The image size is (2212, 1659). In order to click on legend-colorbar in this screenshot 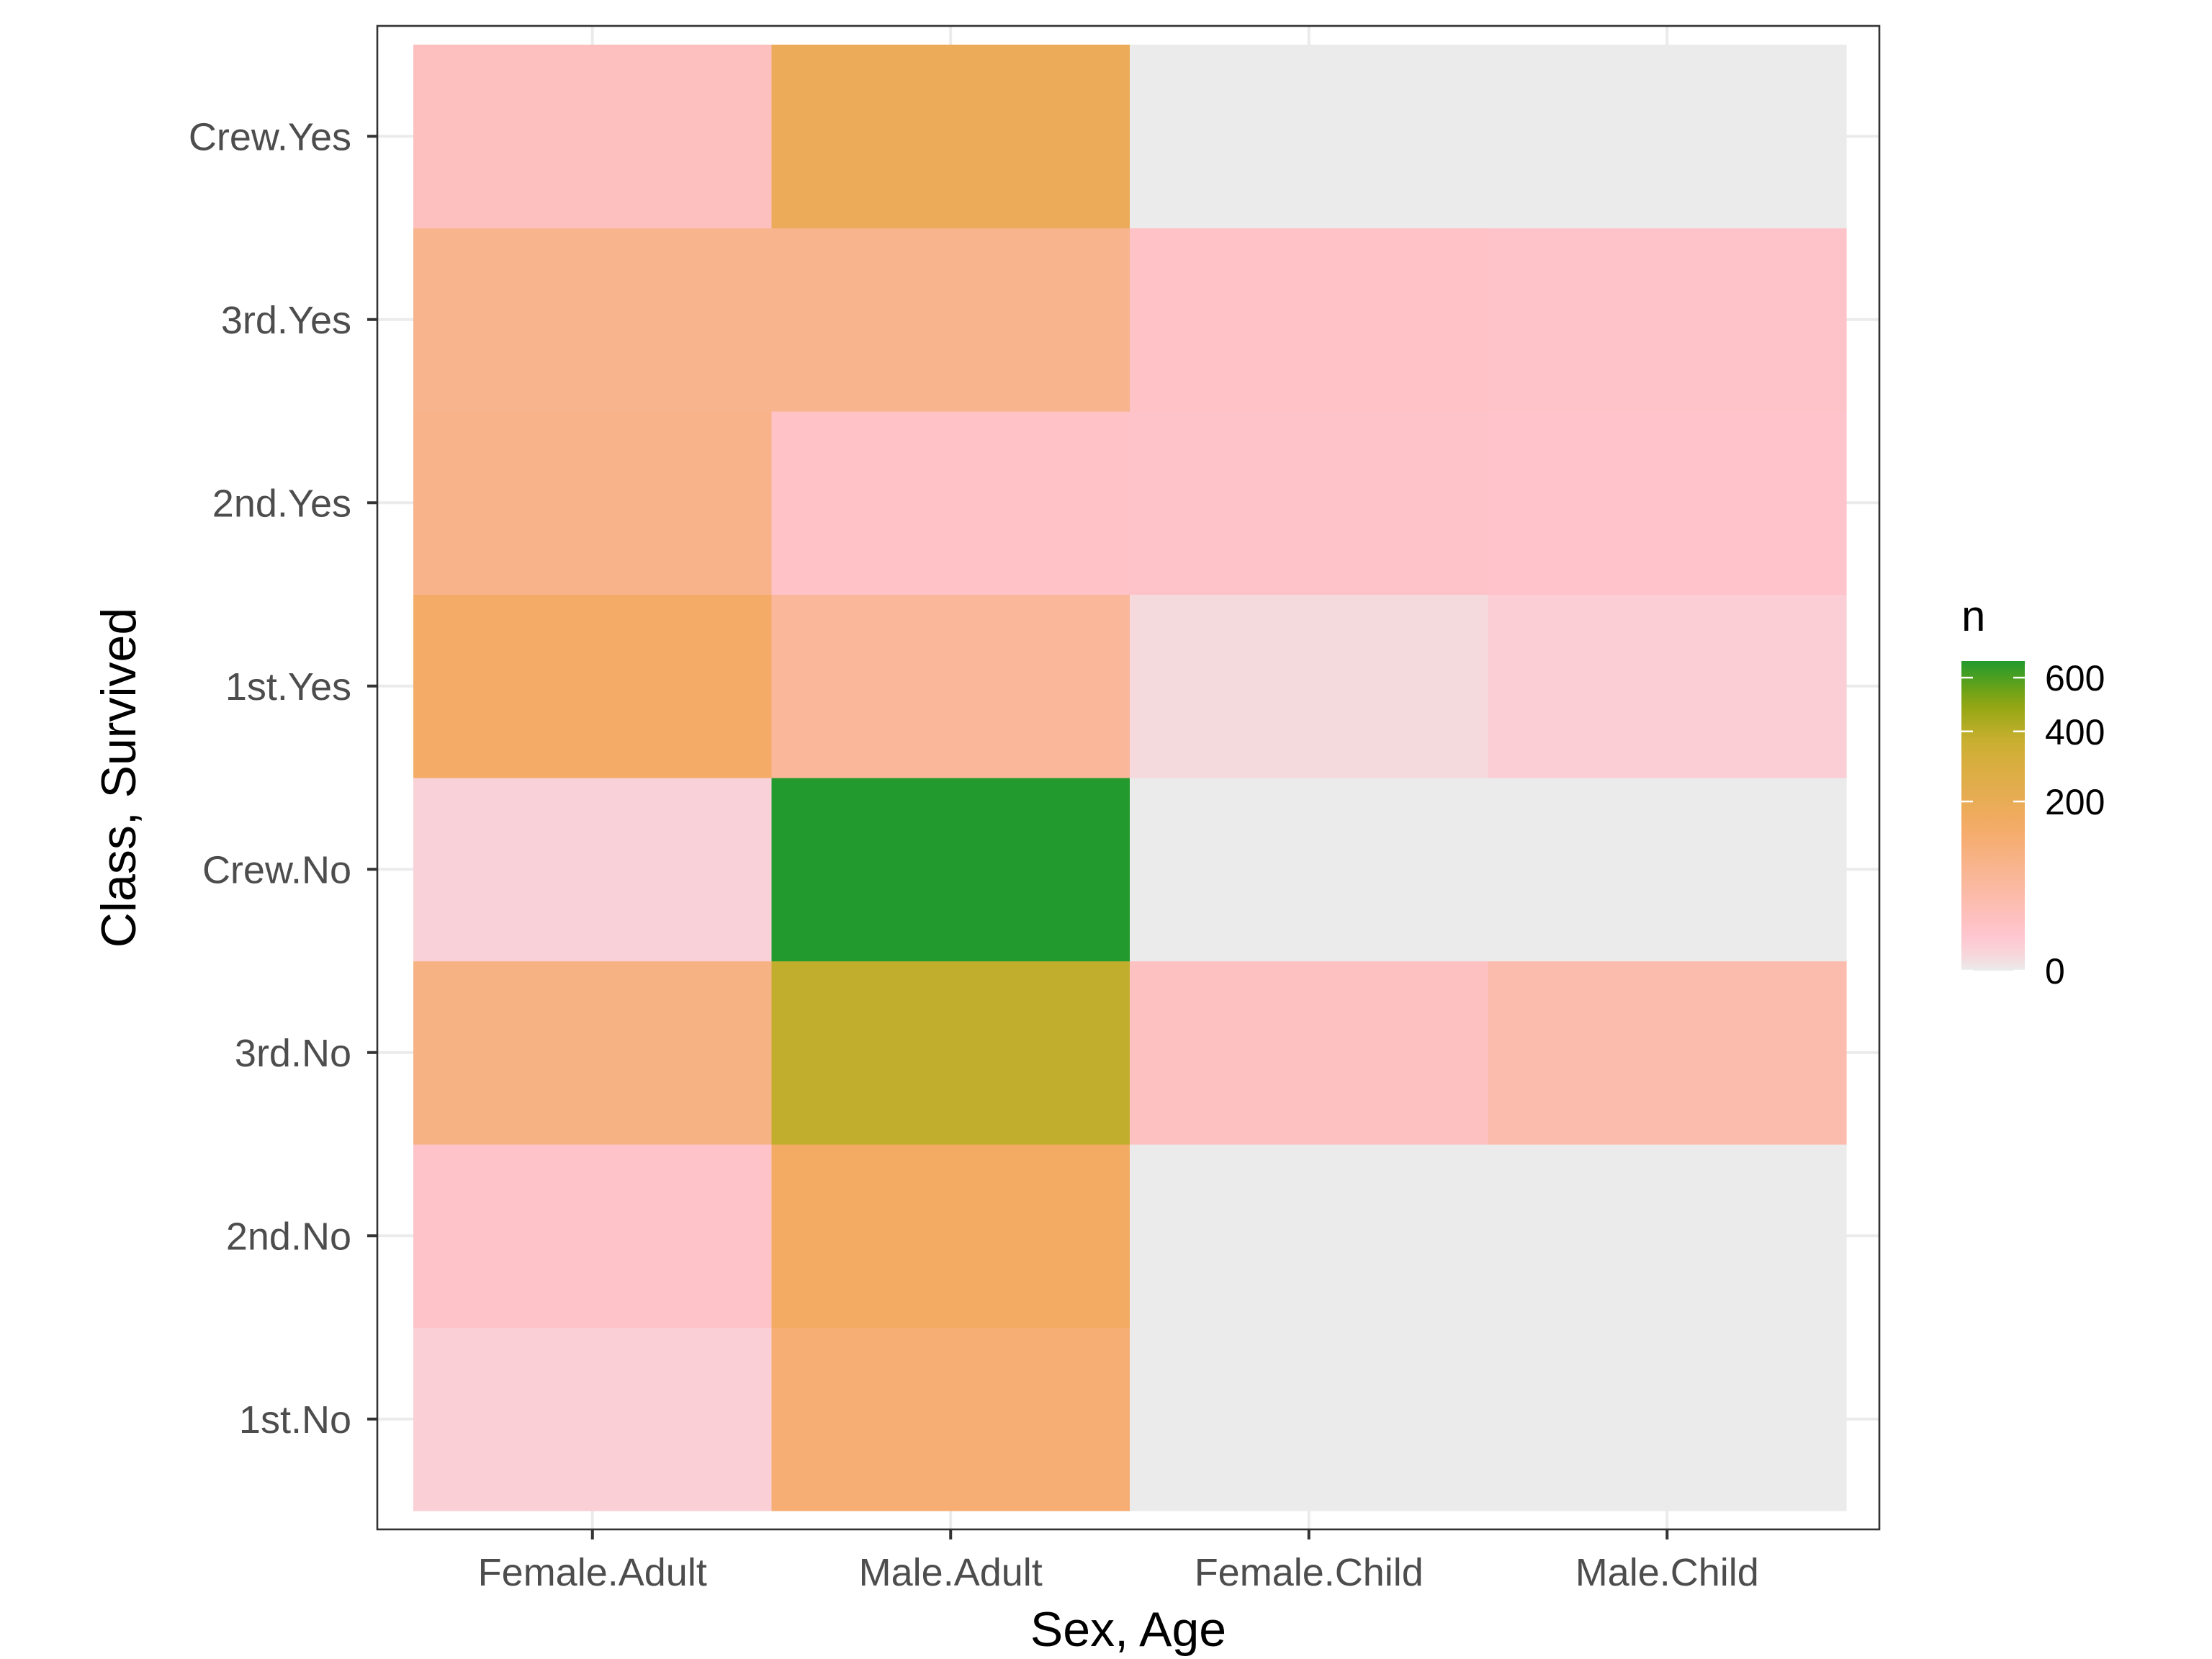, I will do `click(1993, 816)`.